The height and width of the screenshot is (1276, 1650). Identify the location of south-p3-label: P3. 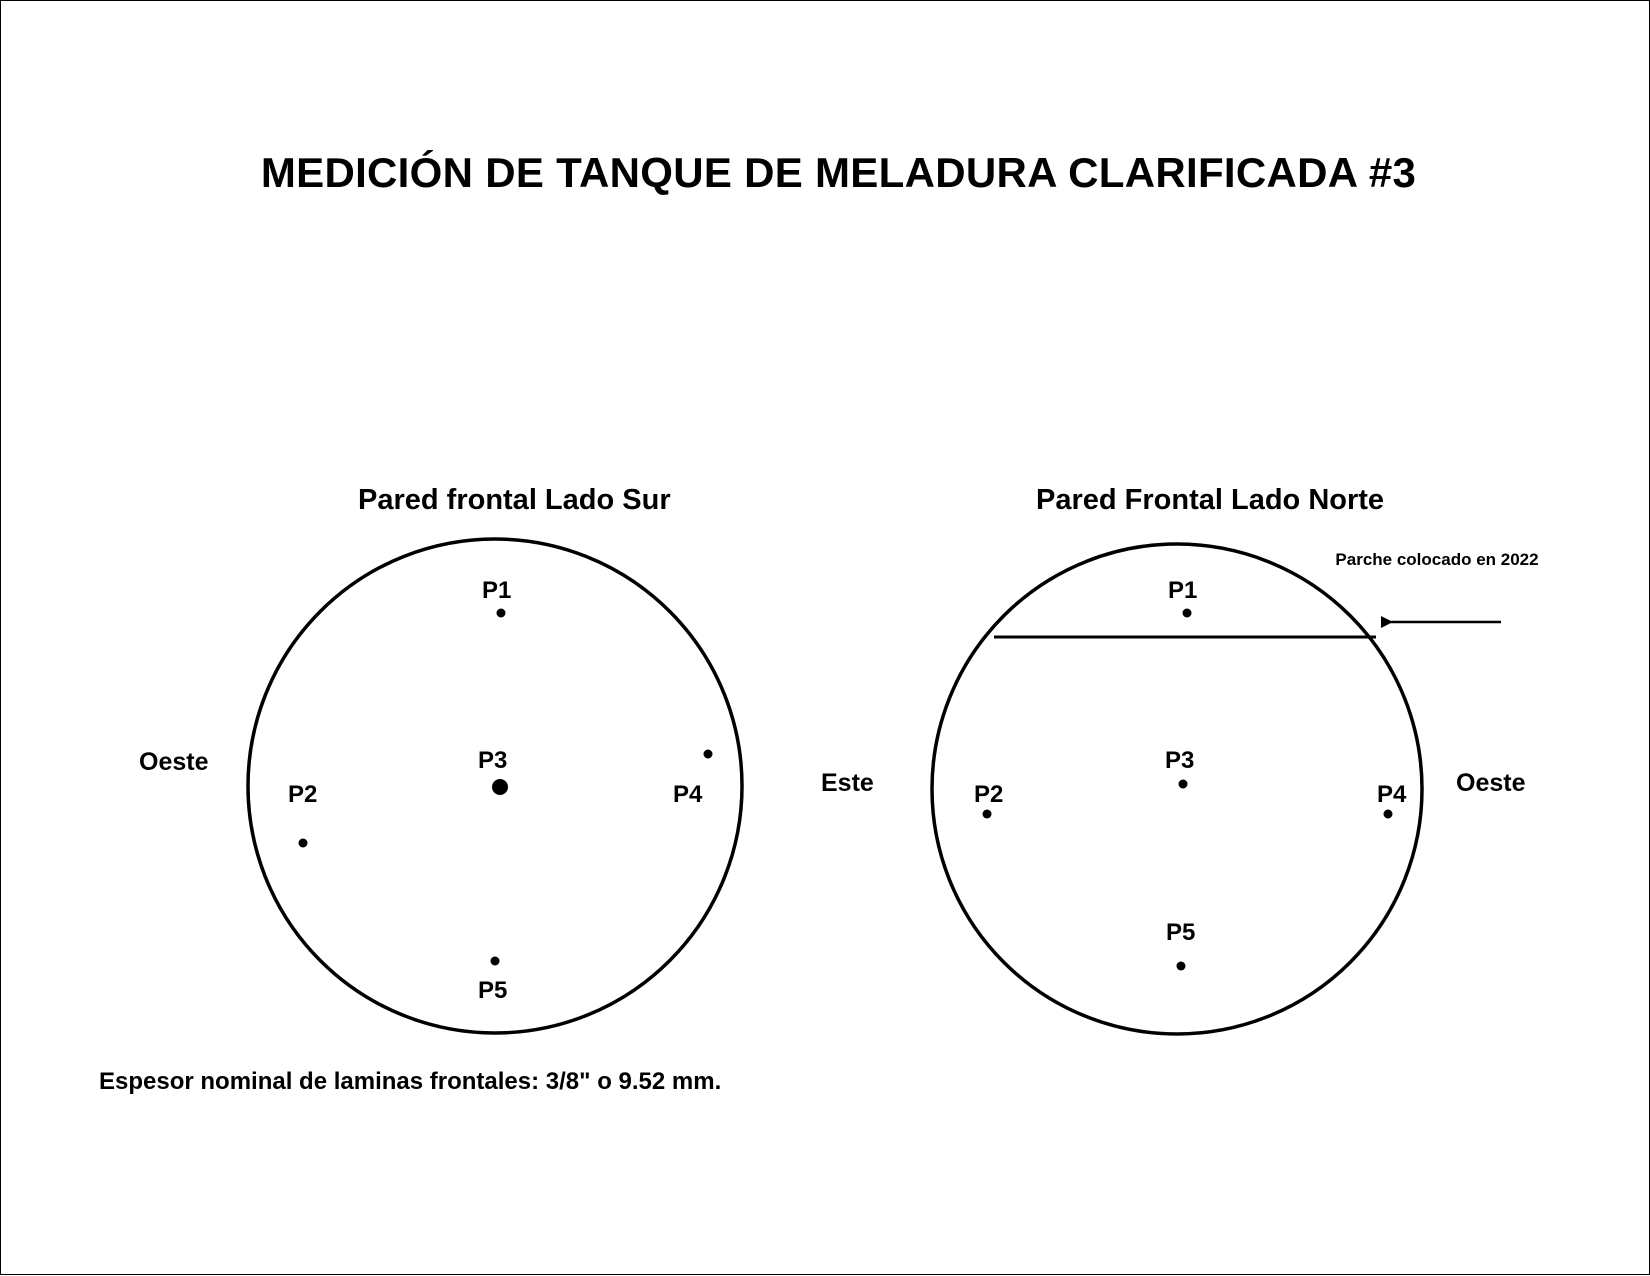
(493, 760).